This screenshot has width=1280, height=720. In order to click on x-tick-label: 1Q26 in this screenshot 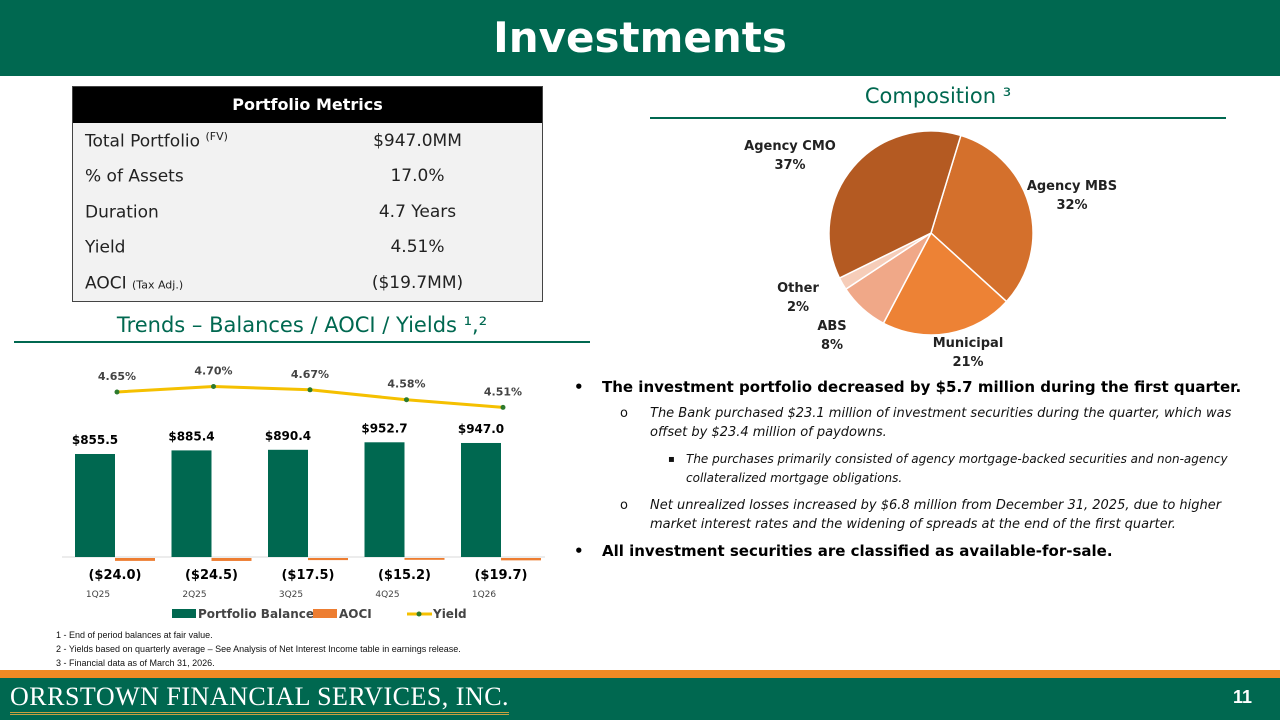, I will do `click(484, 595)`.